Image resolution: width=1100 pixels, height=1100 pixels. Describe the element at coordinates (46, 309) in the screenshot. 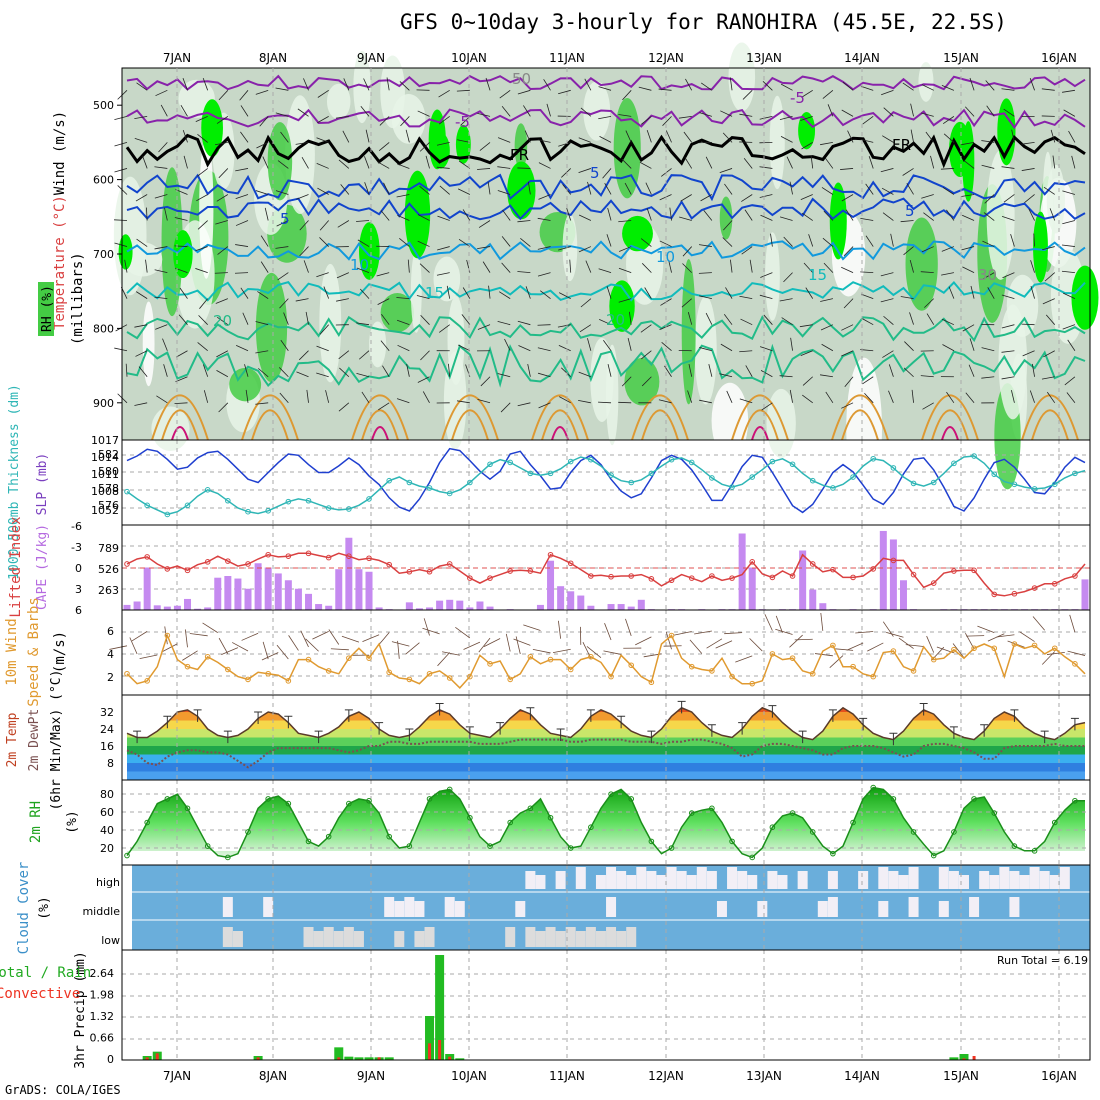

I see `rh-legend-swatch` at that location.